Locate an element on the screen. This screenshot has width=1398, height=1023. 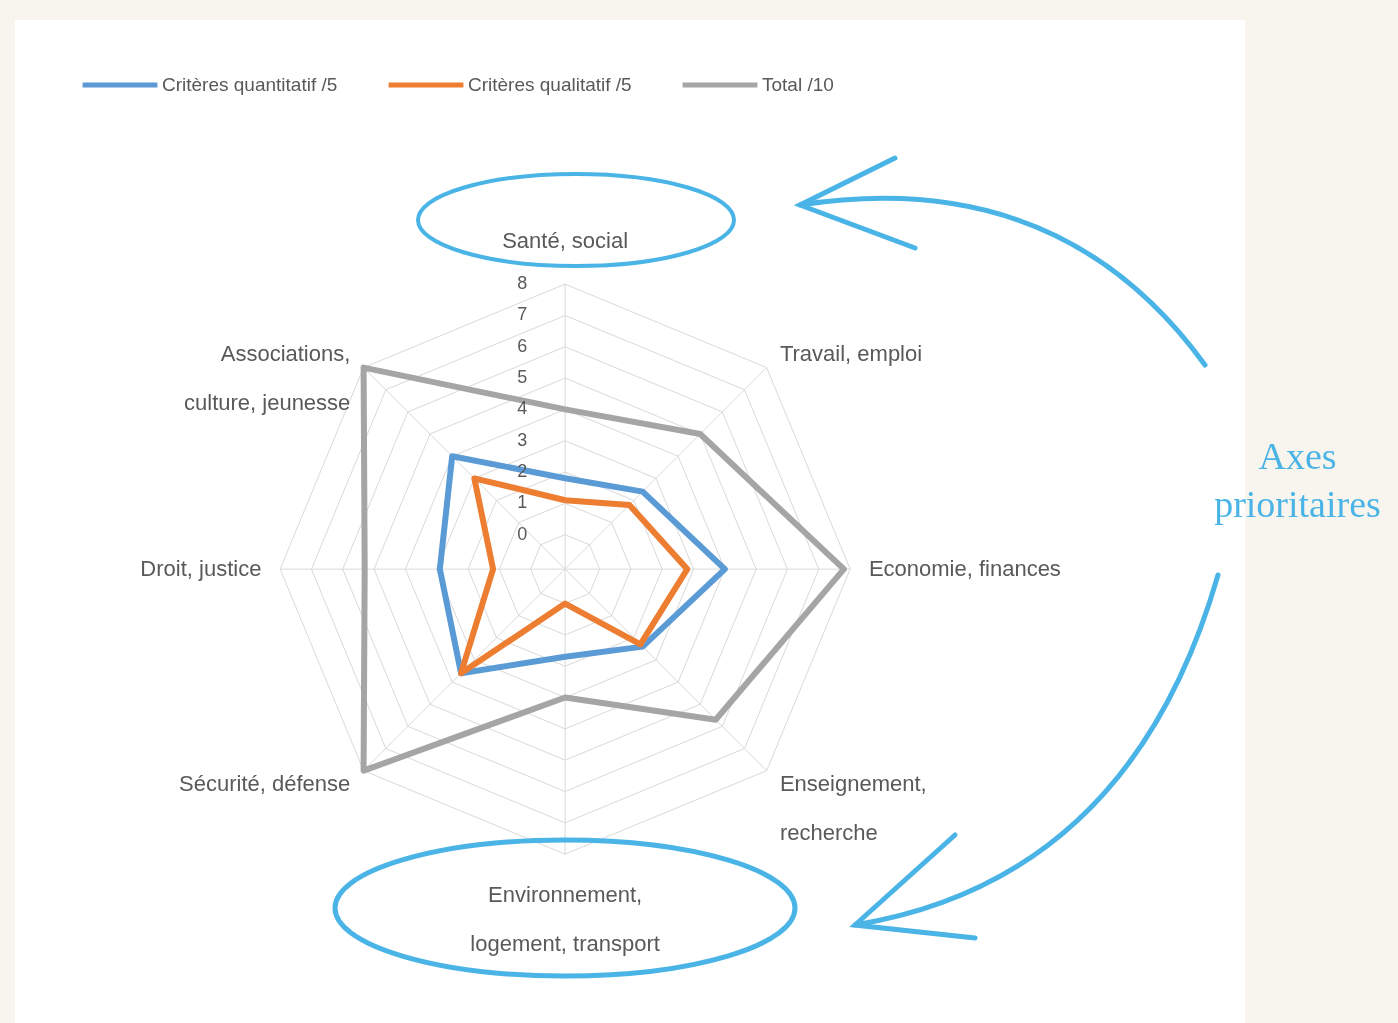
y-tick-label: 3 is located at coordinates (522, 439).